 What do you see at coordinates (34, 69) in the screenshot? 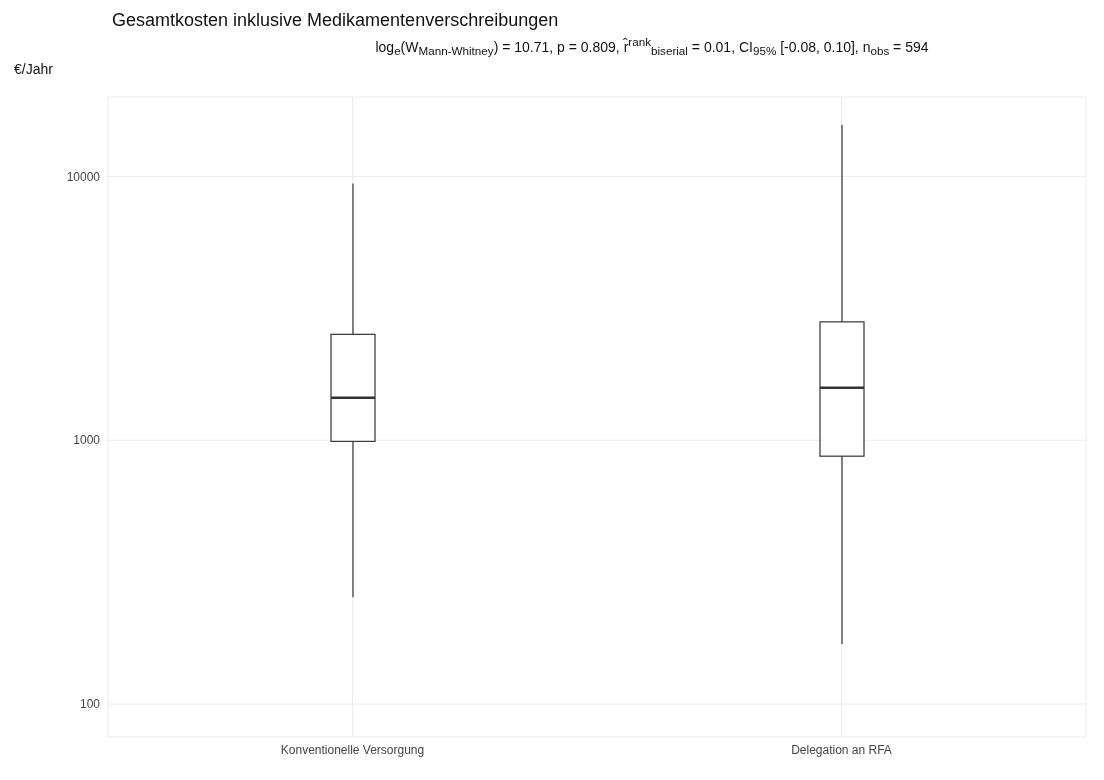
I see `y-axis-title: €/Jahr` at bounding box center [34, 69].